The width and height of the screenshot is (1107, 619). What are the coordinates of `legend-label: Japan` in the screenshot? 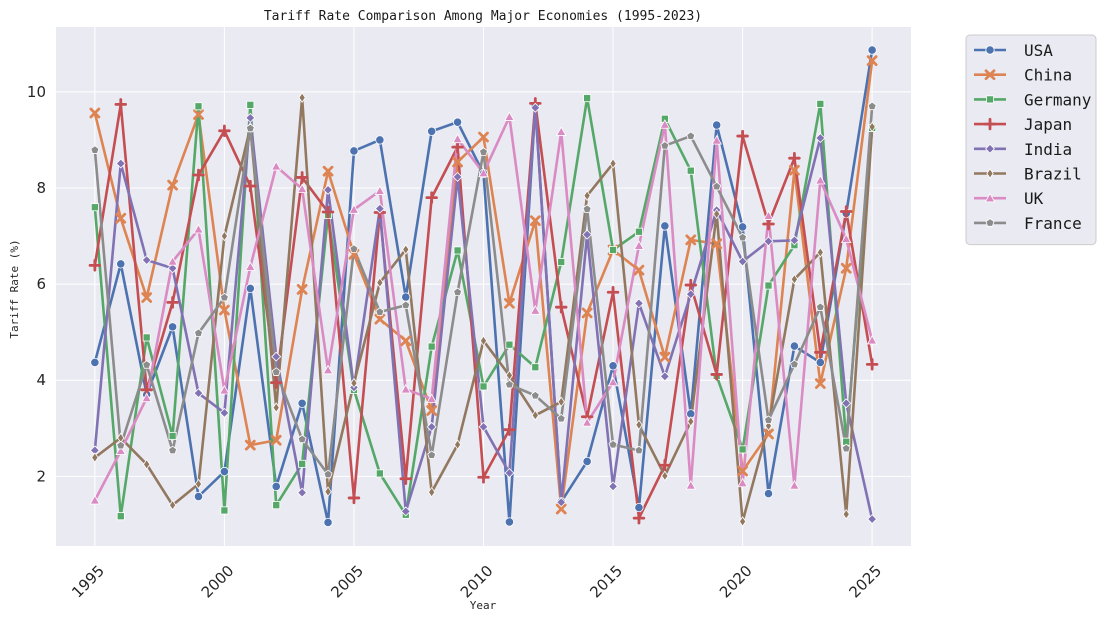 It's located at (1048, 124).